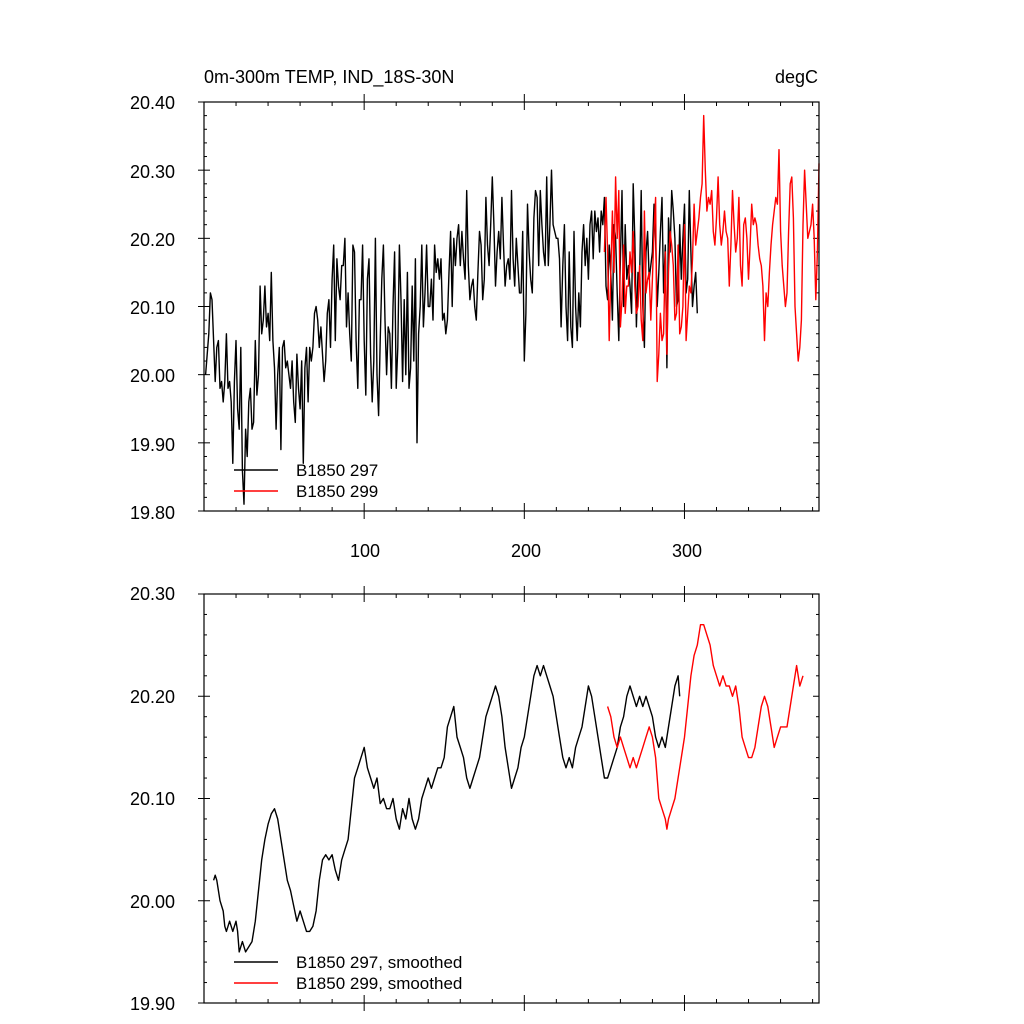 The height and width of the screenshot is (1024, 1024). What do you see at coordinates (379, 983) in the screenshot?
I see `bottom-legend-label-red: B1850 299, smoothed` at bounding box center [379, 983].